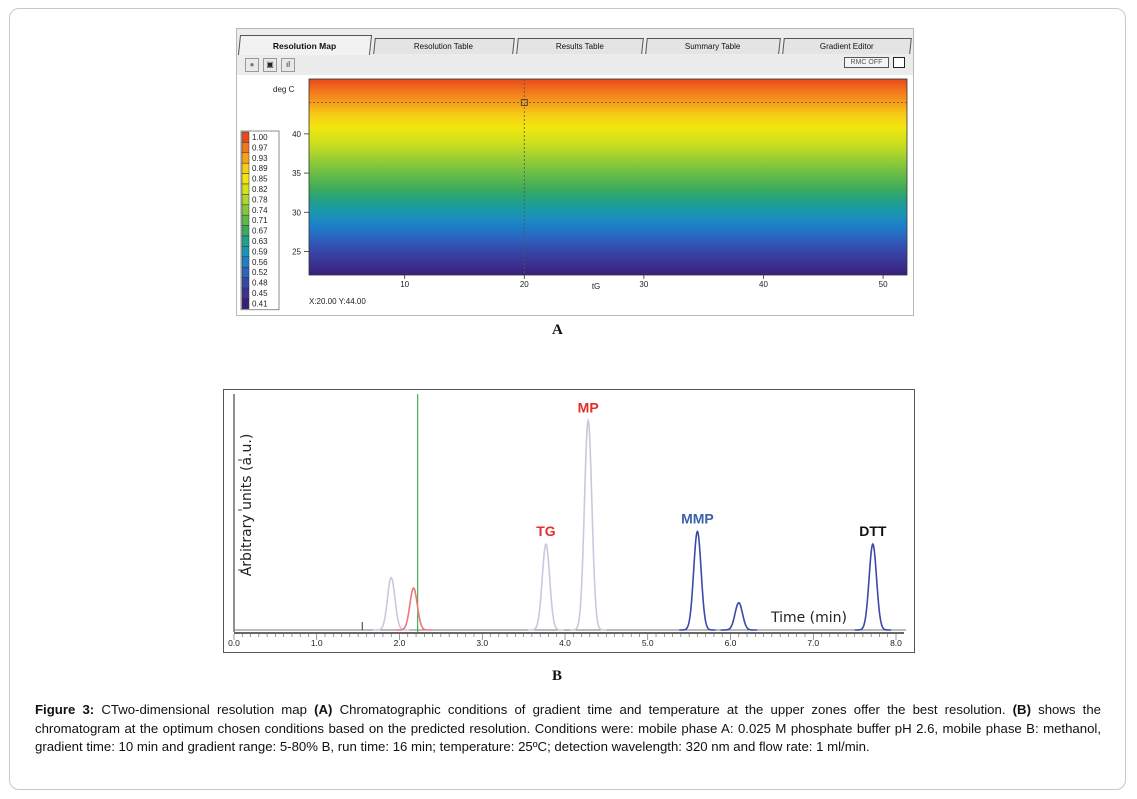 The height and width of the screenshot is (799, 1137). What do you see at coordinates (813, 643) in the screenshot?
I see `x-tick-label: 7.0` at bounding box center [813, 643].